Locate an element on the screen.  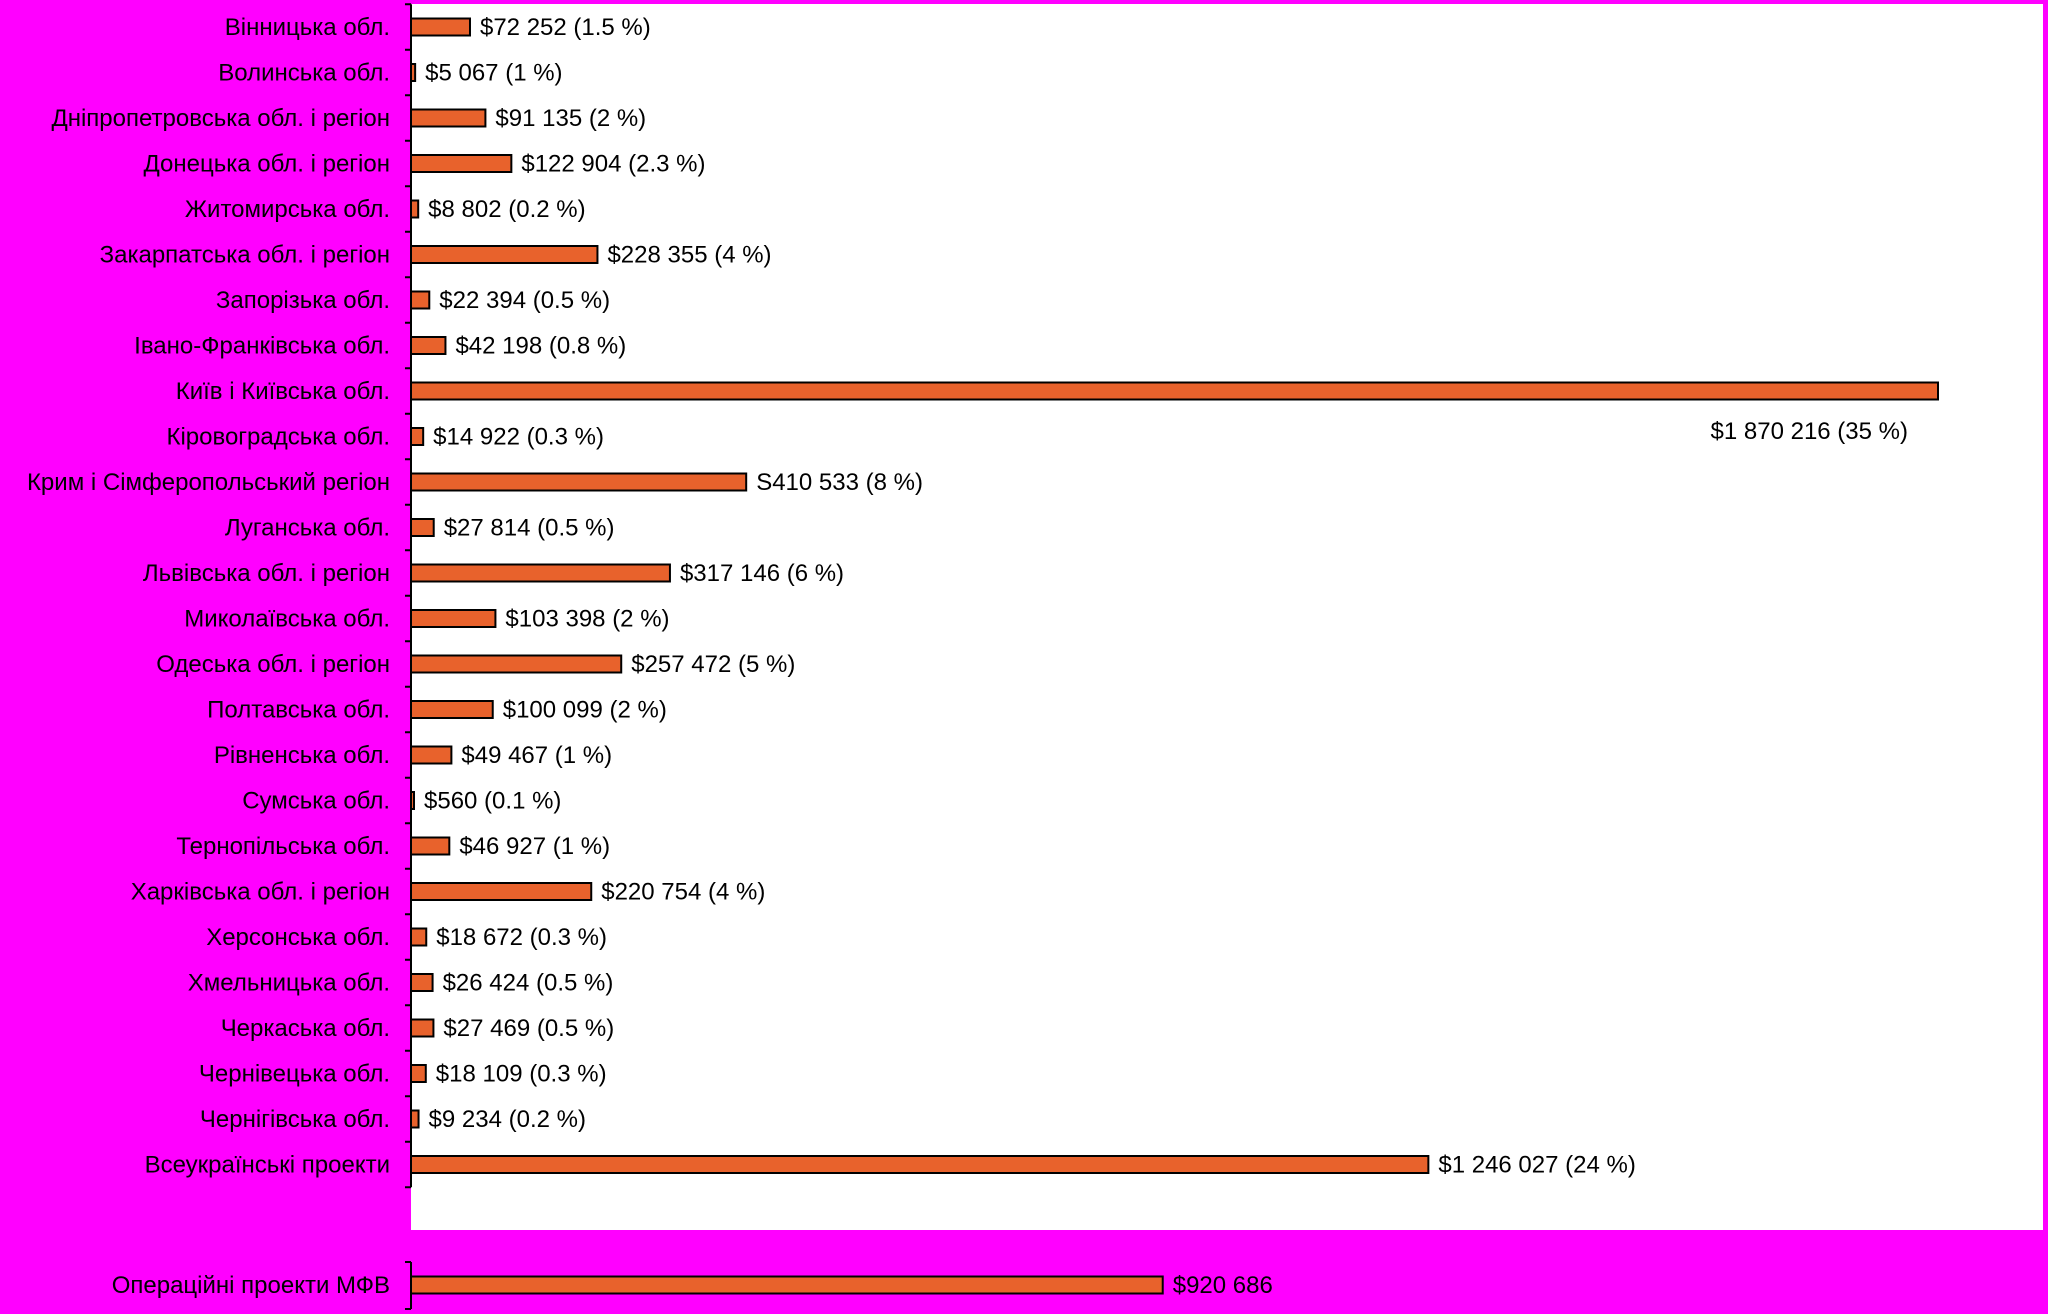
category-label: Хмельницька обл. is located at coordinates (289, 983).